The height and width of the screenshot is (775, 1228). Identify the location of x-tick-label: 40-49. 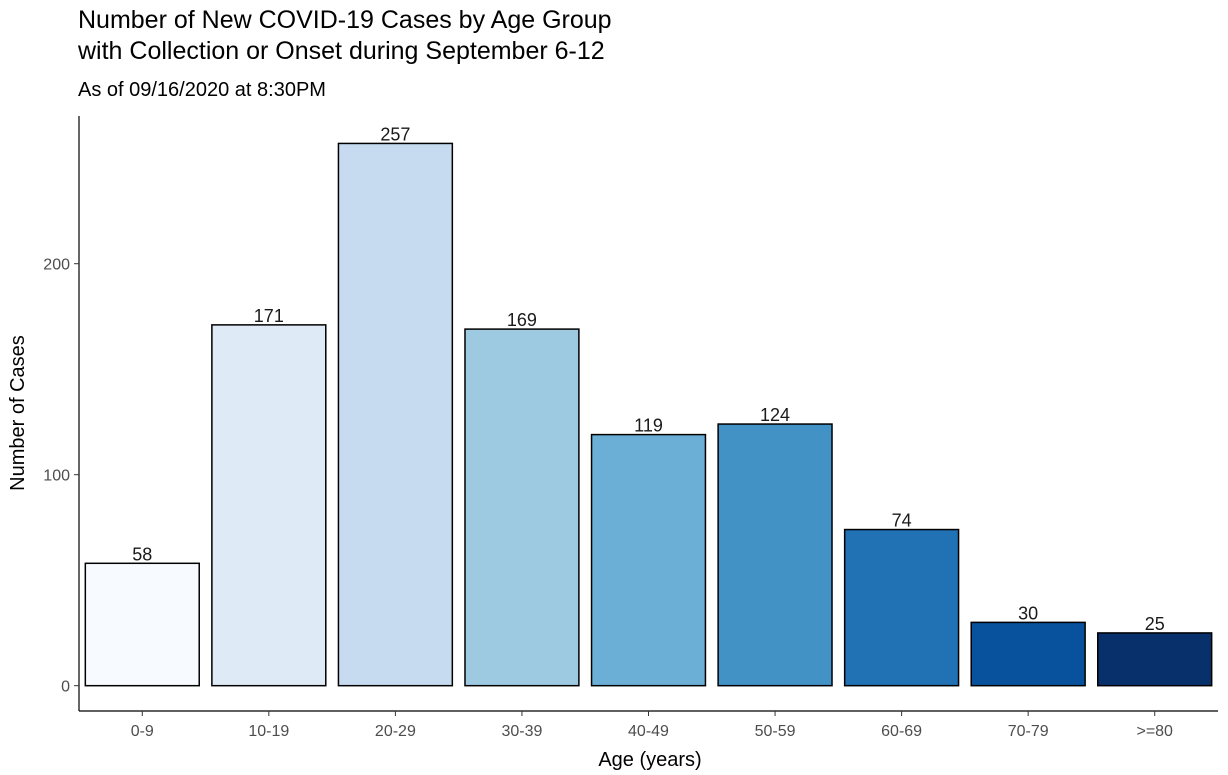
(648, 731).